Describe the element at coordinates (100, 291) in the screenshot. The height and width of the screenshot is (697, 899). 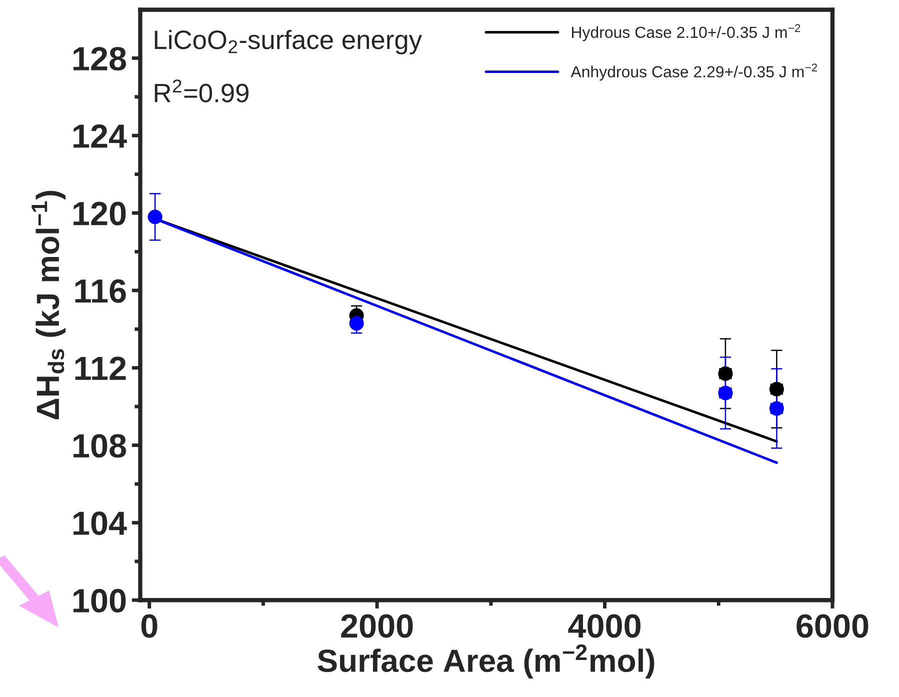
I see `y-tick-label: 116` at that location.